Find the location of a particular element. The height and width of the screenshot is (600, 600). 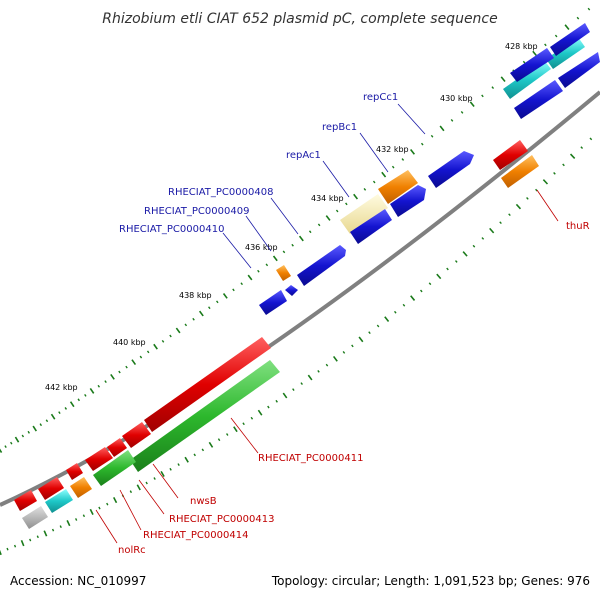

gene-pc0000409 is located at coordinates (291, 290).